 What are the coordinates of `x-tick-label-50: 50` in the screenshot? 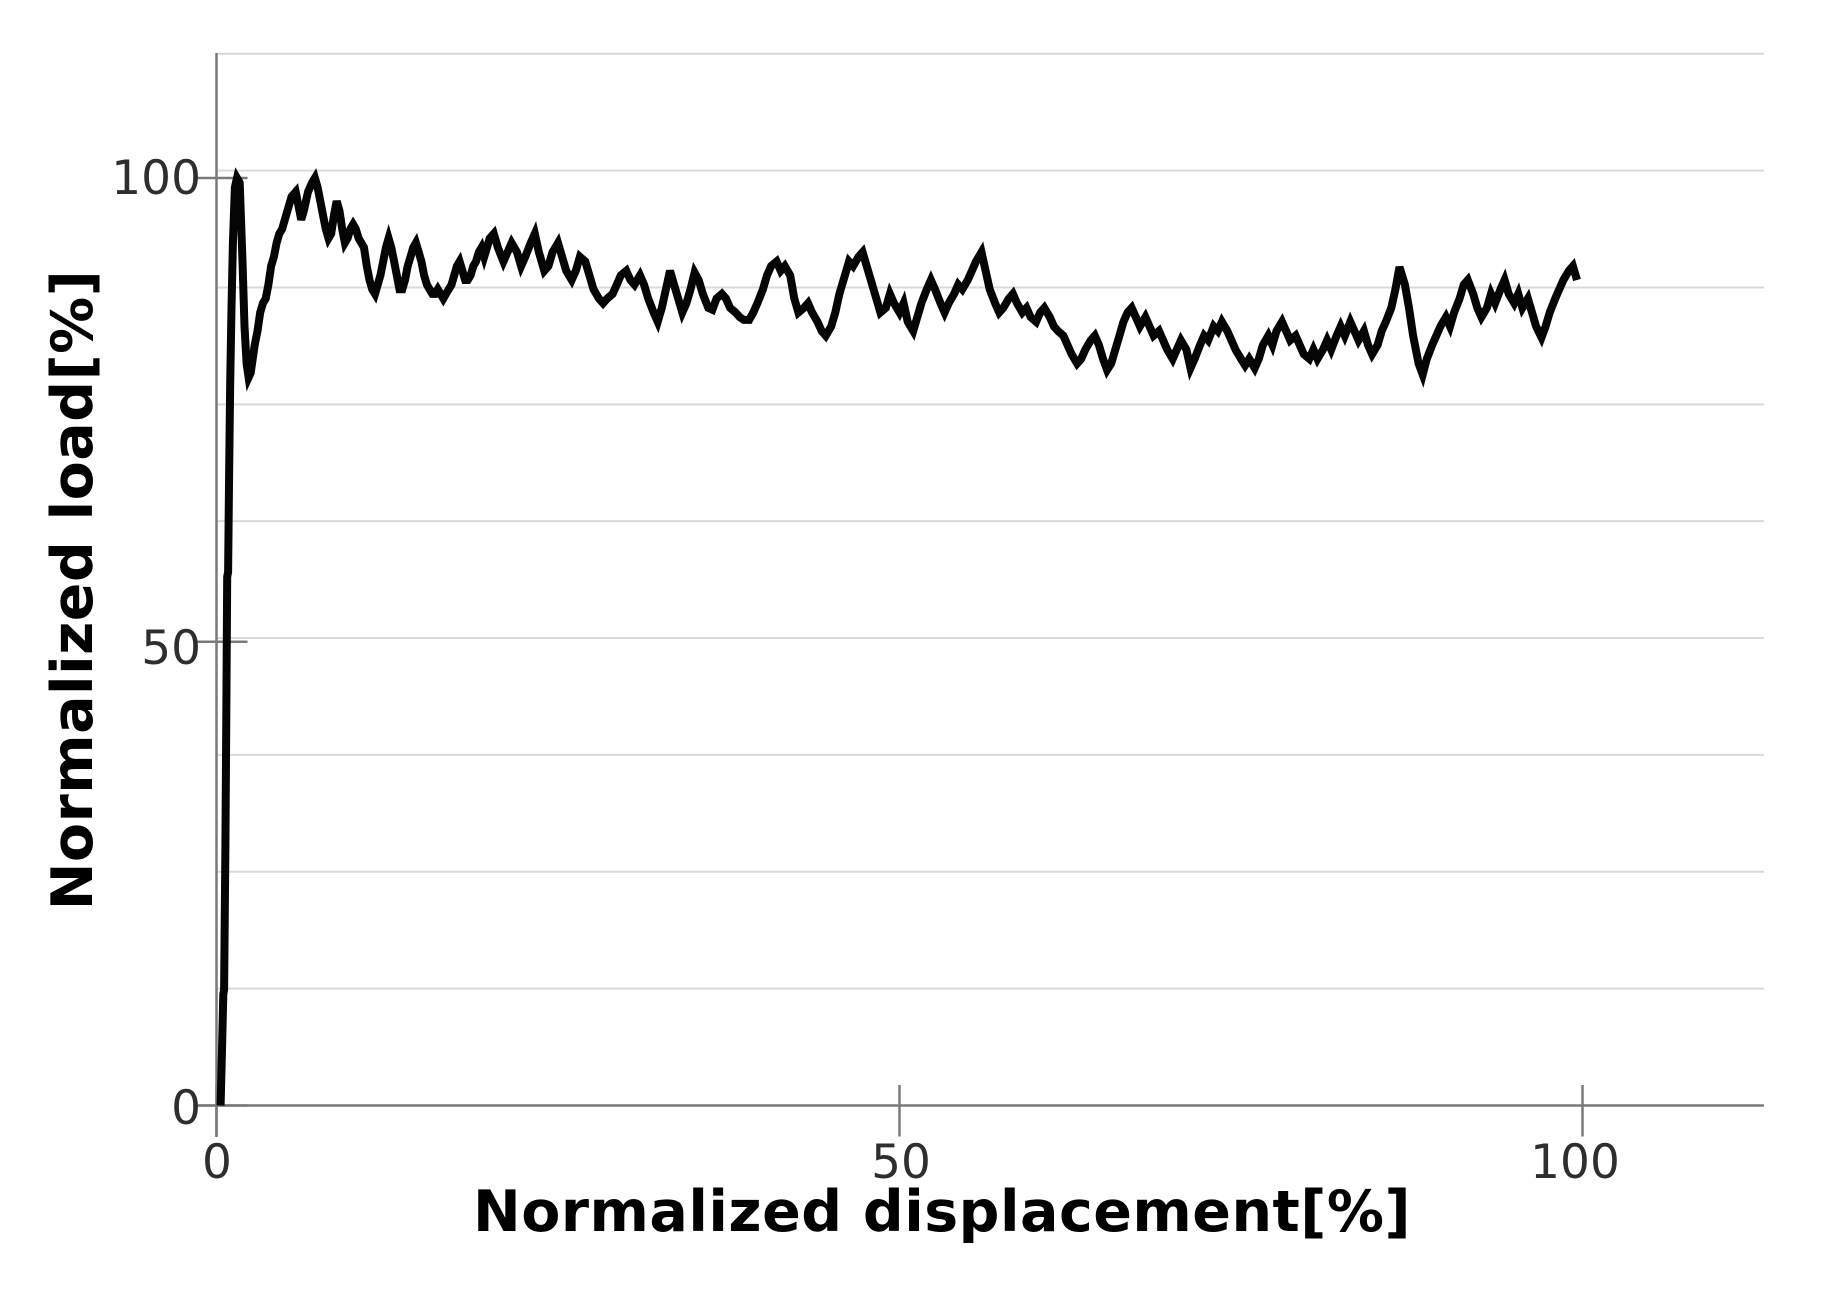 It's located at (901, 1162).